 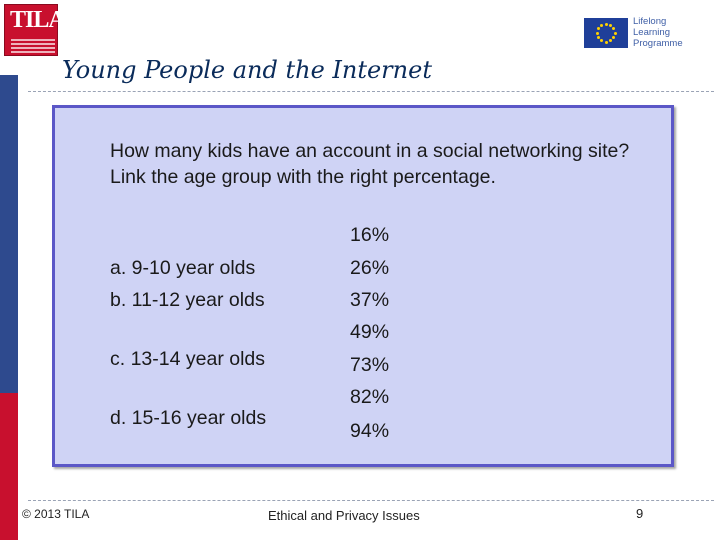 What do you see at coordinates (658, 43) in the screenshot?
I see `llp-line-3: Programme` at bounding box center [658, 43].